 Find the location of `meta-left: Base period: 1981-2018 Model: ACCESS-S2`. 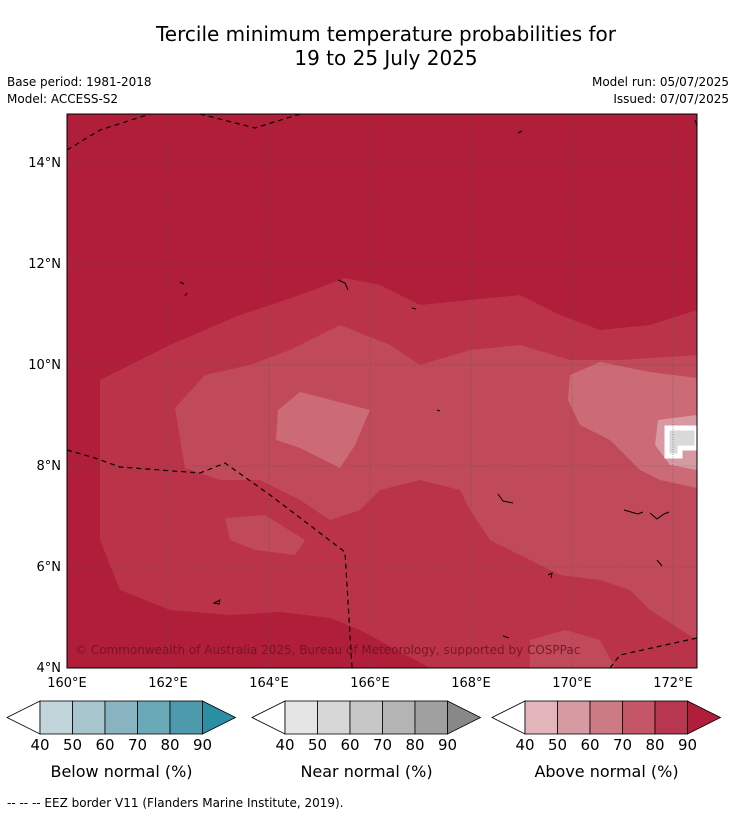

meta-left: Base period: 1981-2018 Model: ACCESS-S2 is located at coordinates (79, 91).